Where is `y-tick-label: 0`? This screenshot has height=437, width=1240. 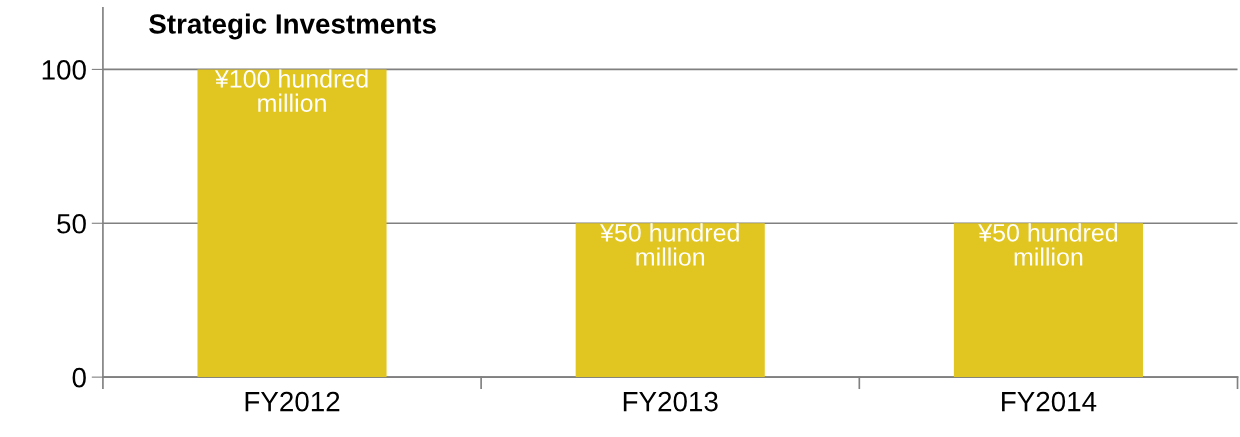
y-tick-label: 0 is located at coordinates (79, 377).